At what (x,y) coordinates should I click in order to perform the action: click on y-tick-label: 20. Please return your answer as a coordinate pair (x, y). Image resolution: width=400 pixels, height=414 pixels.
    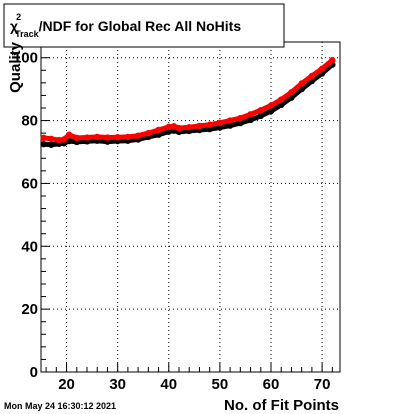
    Looking at the image, I should click on (29, 309).